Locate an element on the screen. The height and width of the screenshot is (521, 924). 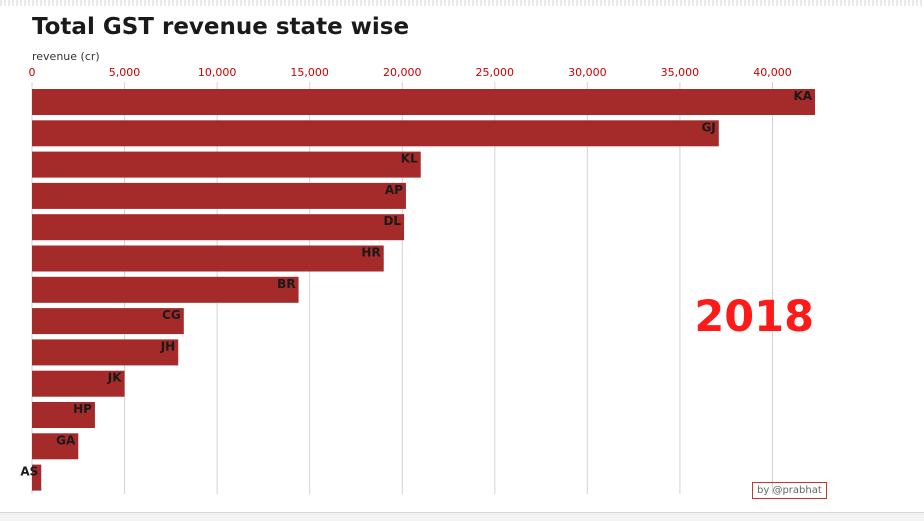
bar-ap is located at coordinates (219, 195).